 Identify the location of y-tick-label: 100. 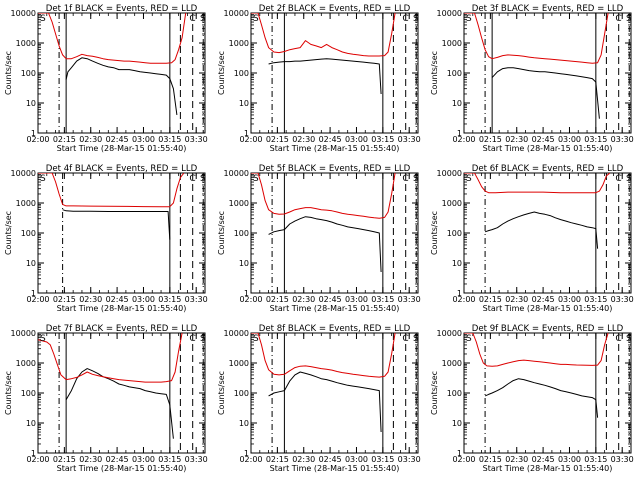
(454, 393).